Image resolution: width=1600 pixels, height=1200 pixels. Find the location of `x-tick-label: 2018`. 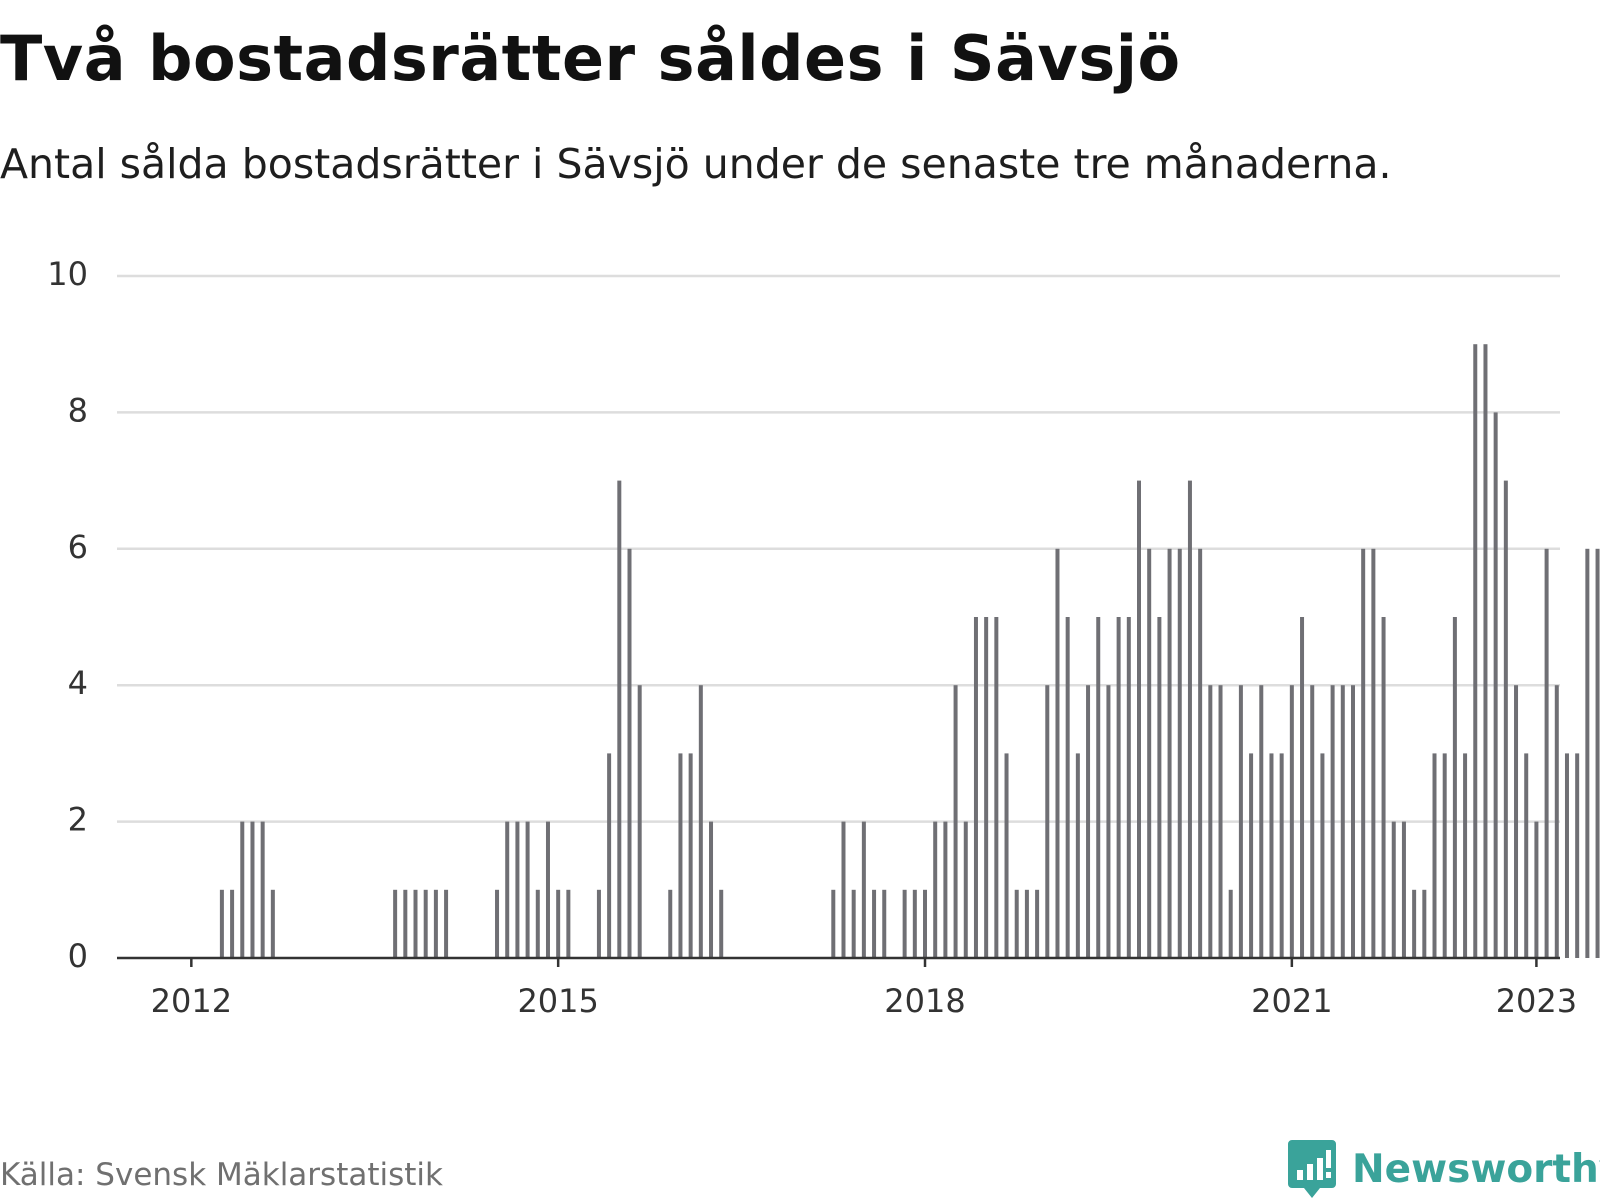

x-tick-label: 2018 is located at coordinates (924, 1001).